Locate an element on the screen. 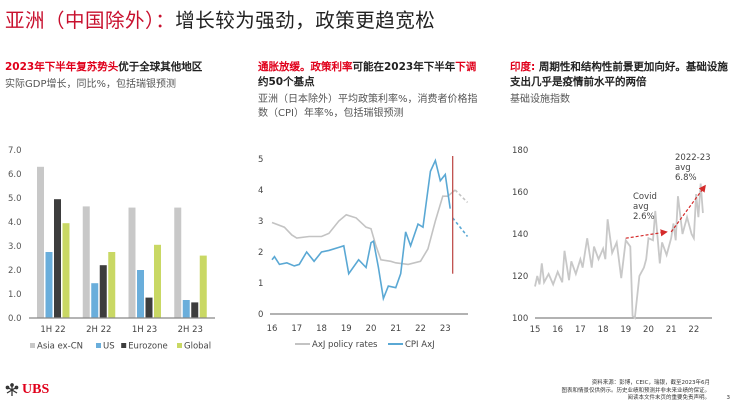  page-title-dark: 增长较为强劲，政策更趋宽松 is located at coordinates (305, 20).